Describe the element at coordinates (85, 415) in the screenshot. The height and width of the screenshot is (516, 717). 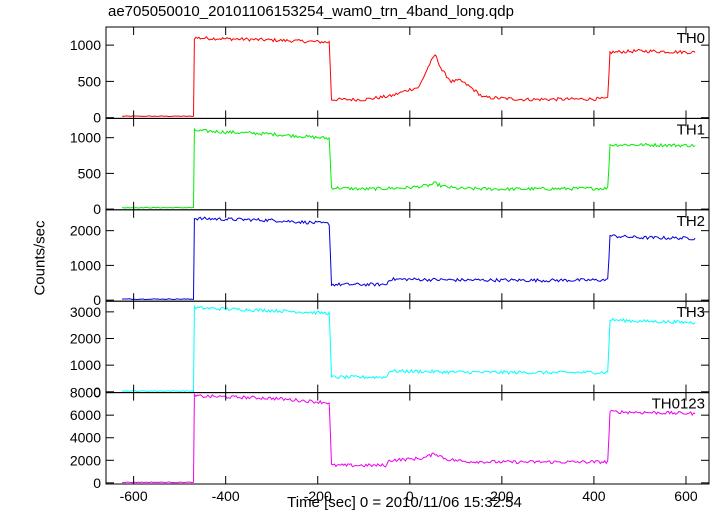
I see `y-tick-label: 6000` at that location.